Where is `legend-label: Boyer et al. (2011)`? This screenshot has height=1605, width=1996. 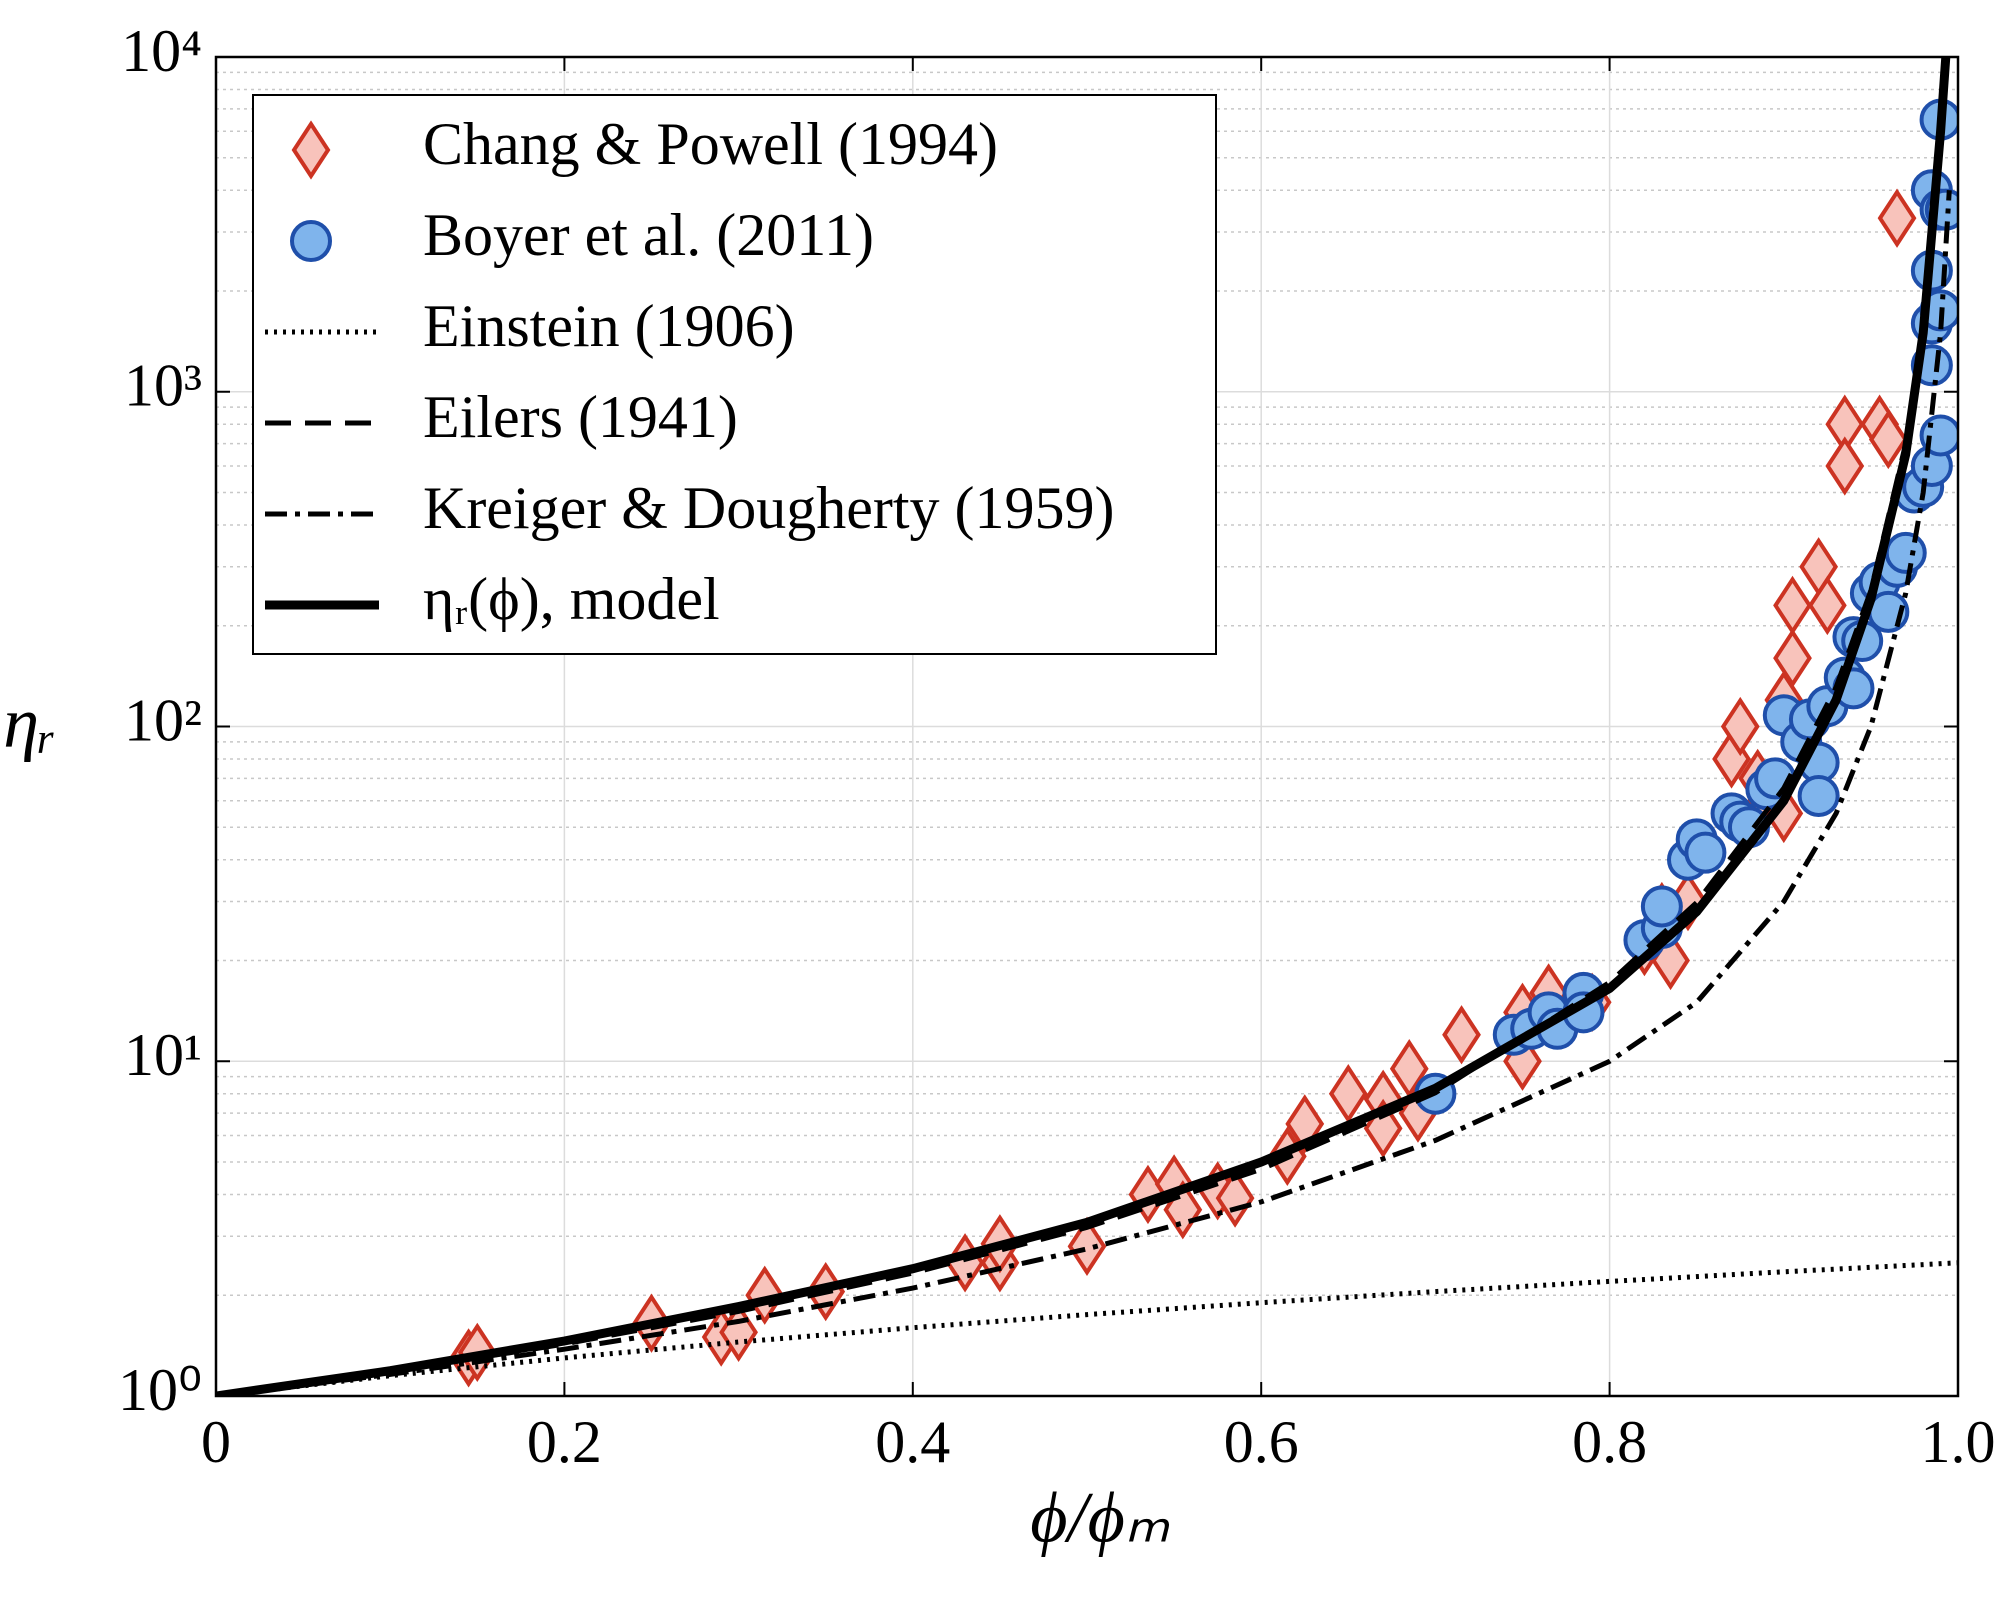 legend-label: Boyer et al. (2011) is located at coordinates (648, 235).